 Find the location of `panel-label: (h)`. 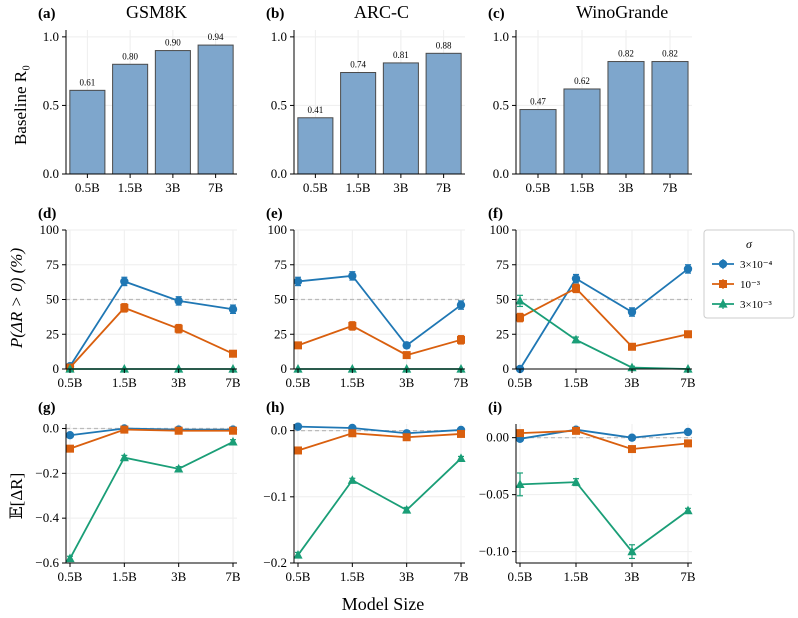

panel-label: (h) is located at coordinates (275, 408).